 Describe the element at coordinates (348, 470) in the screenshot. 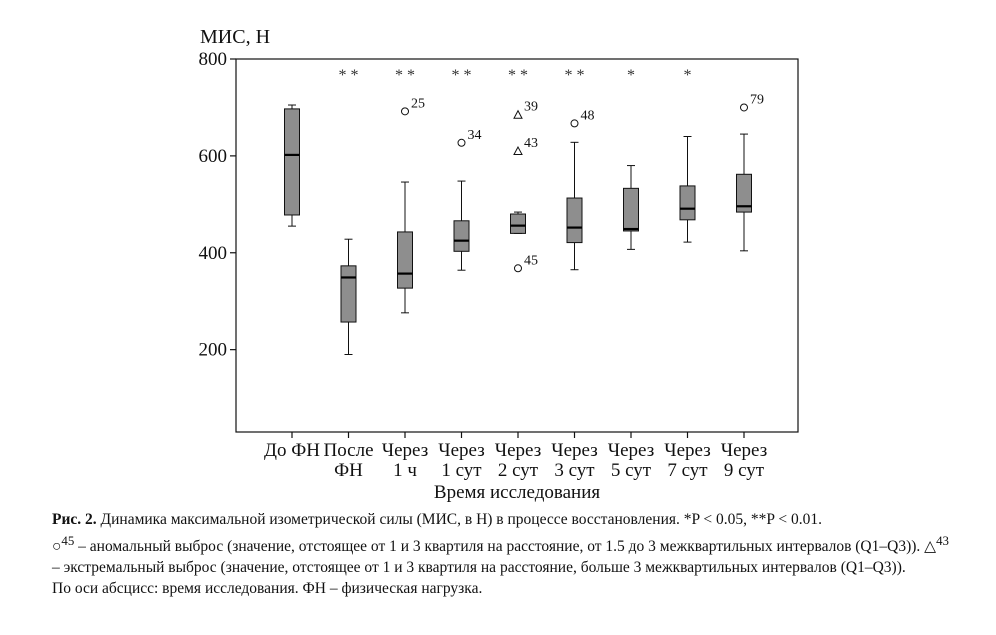

I see `x-tick-label: ФН` at that location.